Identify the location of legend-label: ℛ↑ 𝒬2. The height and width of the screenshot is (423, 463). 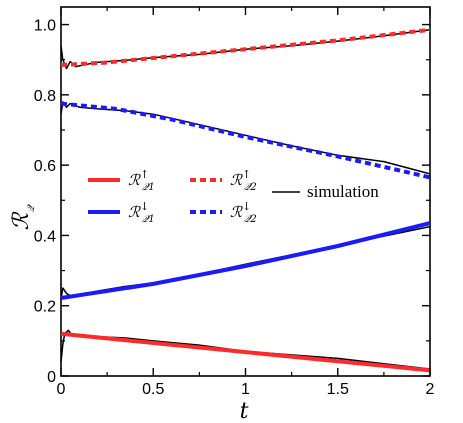
(243, 180).